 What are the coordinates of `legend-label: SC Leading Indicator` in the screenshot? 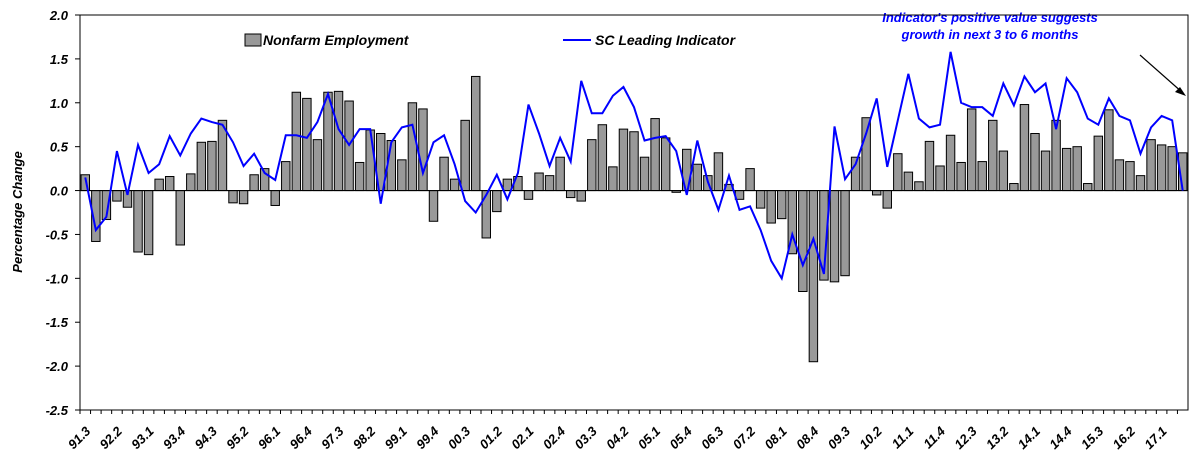 It's located at (666, 40).